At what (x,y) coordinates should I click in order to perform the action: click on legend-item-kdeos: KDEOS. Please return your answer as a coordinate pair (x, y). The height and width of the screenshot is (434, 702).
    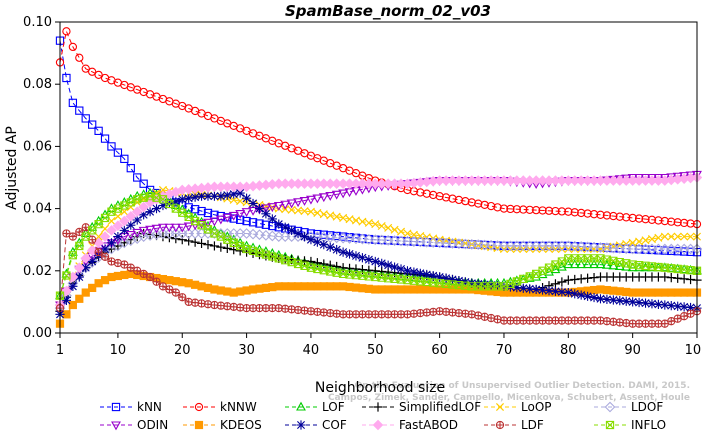
    Looking at the image, I should click on (222, 425).